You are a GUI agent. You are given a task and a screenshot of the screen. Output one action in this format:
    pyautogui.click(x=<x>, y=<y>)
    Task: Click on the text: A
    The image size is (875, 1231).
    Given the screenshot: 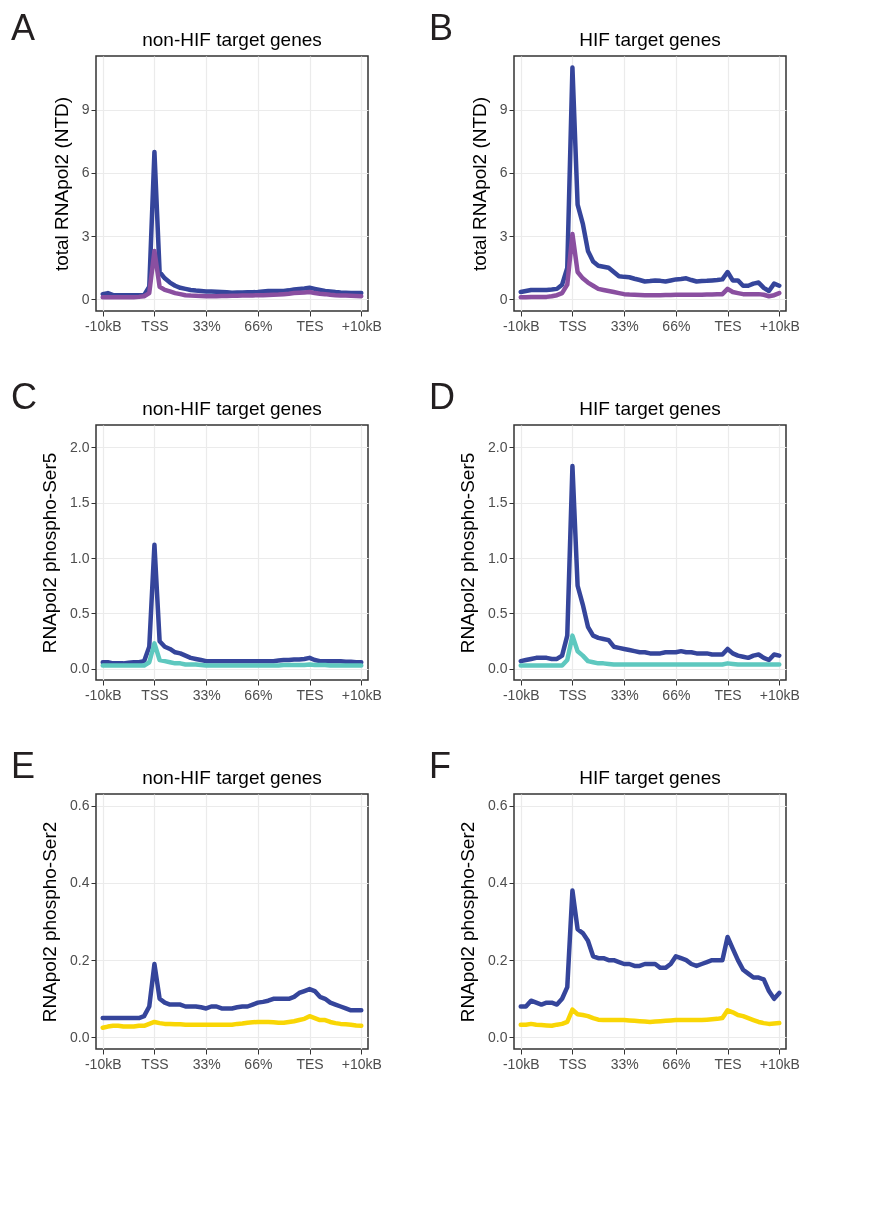 What is the action you would take?
    pyautogui.click(x=23, y=27)
    